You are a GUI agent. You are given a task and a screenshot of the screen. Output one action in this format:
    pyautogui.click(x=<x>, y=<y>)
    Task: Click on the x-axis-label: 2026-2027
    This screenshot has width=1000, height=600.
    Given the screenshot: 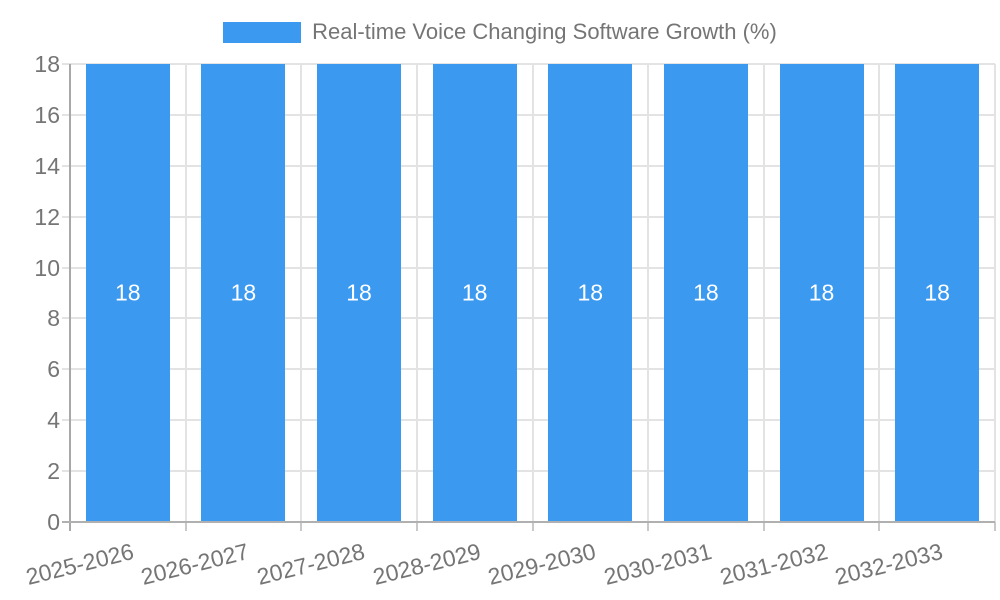 What is the action you would take?
    pyautogui.click(x=195, y=564)
    